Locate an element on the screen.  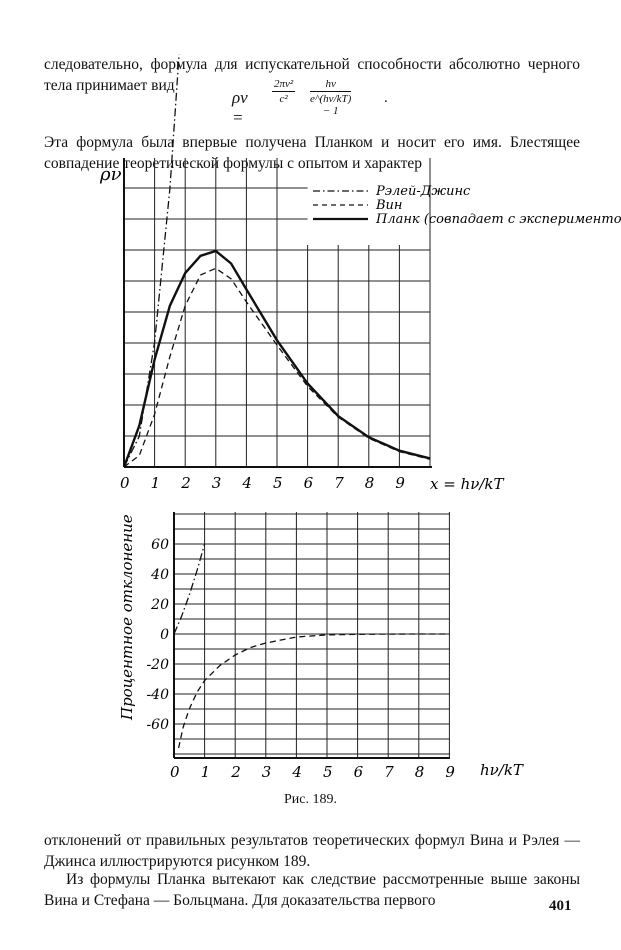
chart2-y-label: Процентное отклонение is located at coordinates (127, 617).